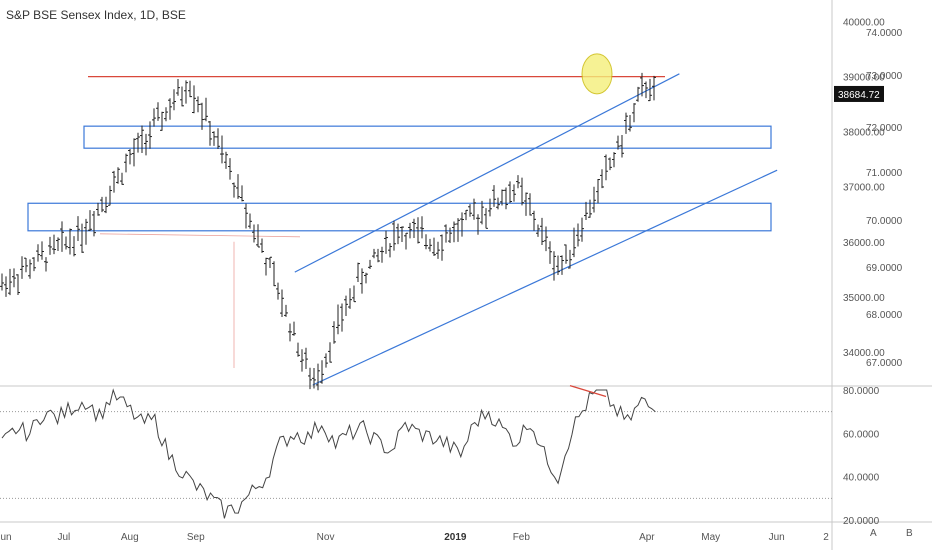 Image resolution: width=932 pixels, height=550 pixels. What do you see at coordinates (455, 537) in the screenshot?
I see `time-tick-label: 2019` at bounding box center [455, 537].